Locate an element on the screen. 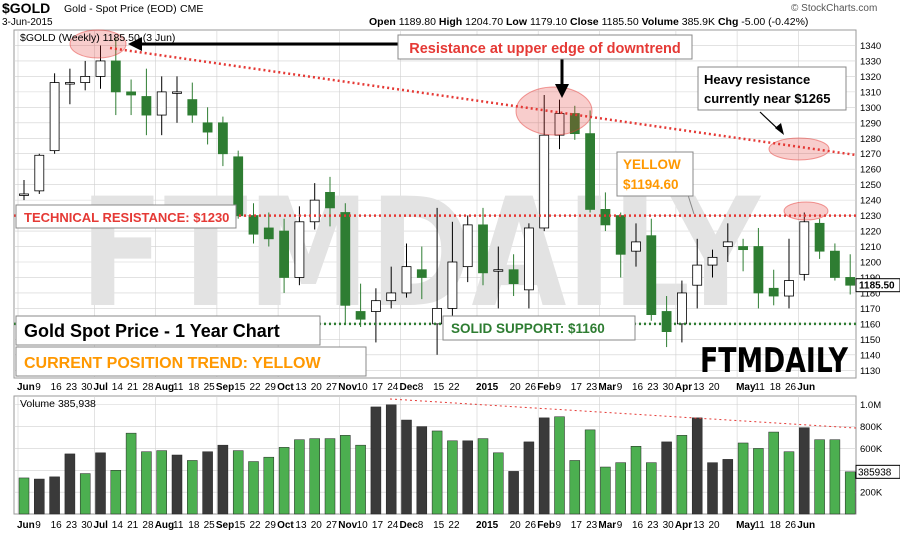 The image size is (900, 534). x-tick-label: 18 is located at coordinates (194, 387).